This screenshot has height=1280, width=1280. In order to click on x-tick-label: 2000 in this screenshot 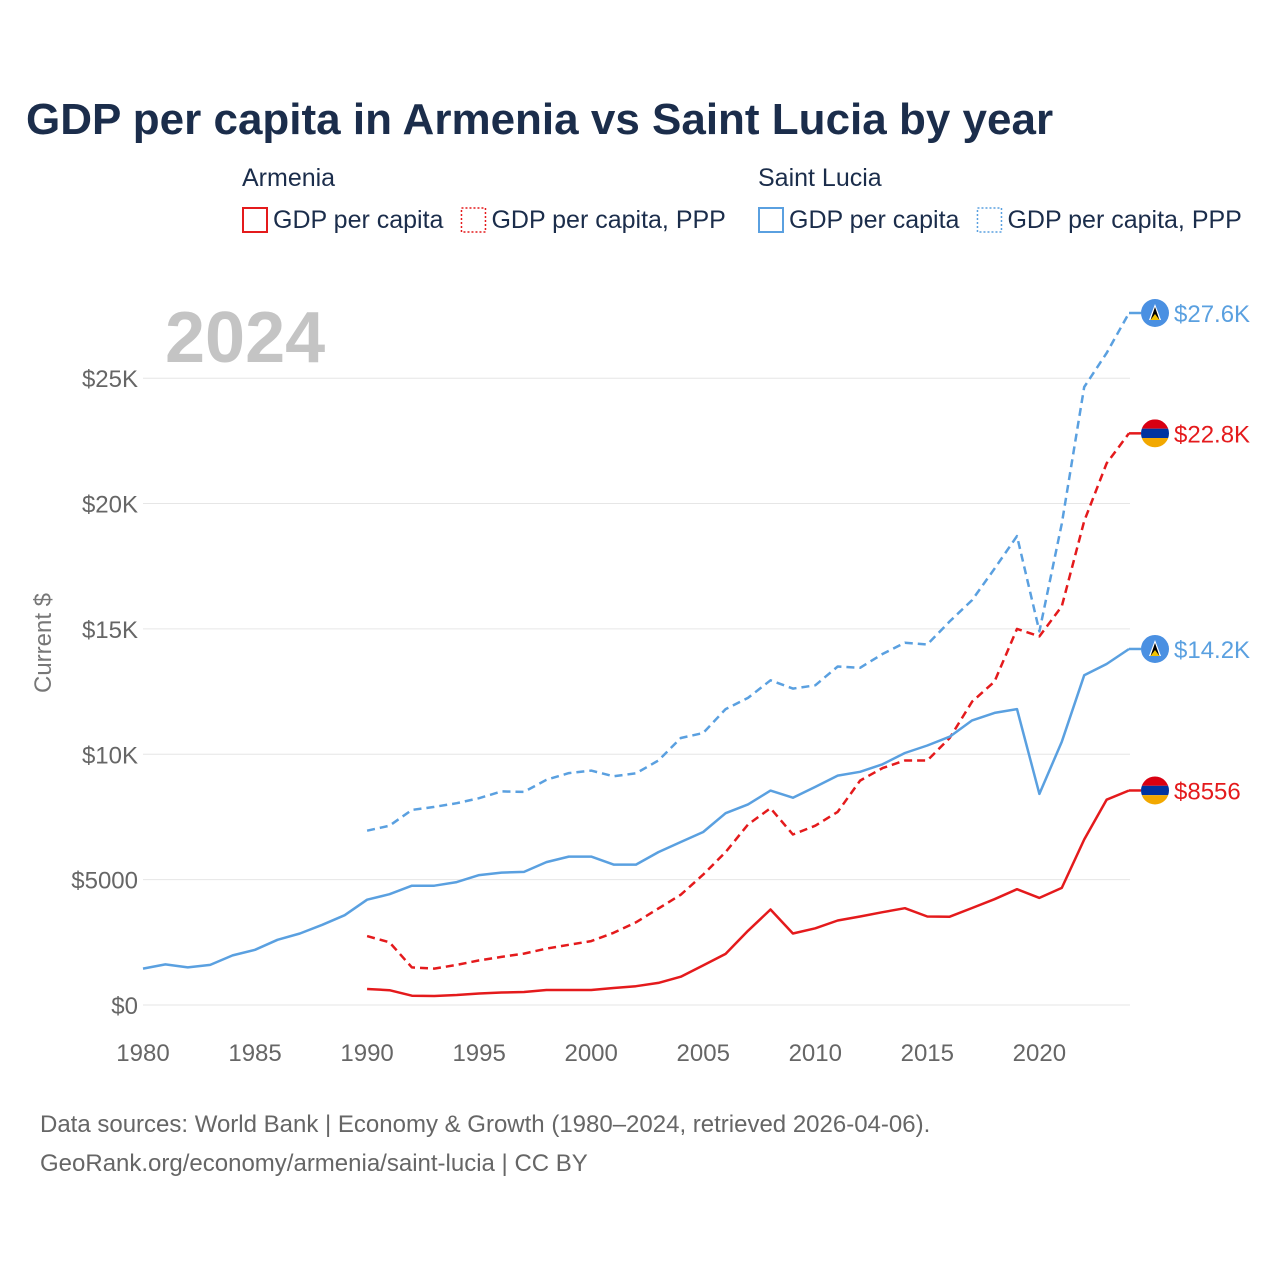, I will do `click(590, 1053)`.